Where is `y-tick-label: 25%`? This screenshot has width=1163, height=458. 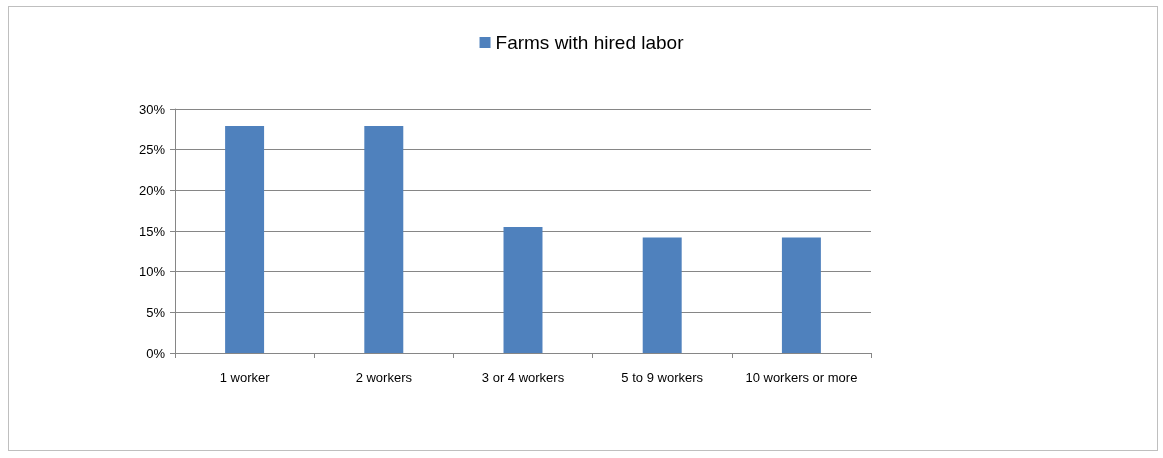
y-tick-label: 25% is located at coordinates (152, 150).